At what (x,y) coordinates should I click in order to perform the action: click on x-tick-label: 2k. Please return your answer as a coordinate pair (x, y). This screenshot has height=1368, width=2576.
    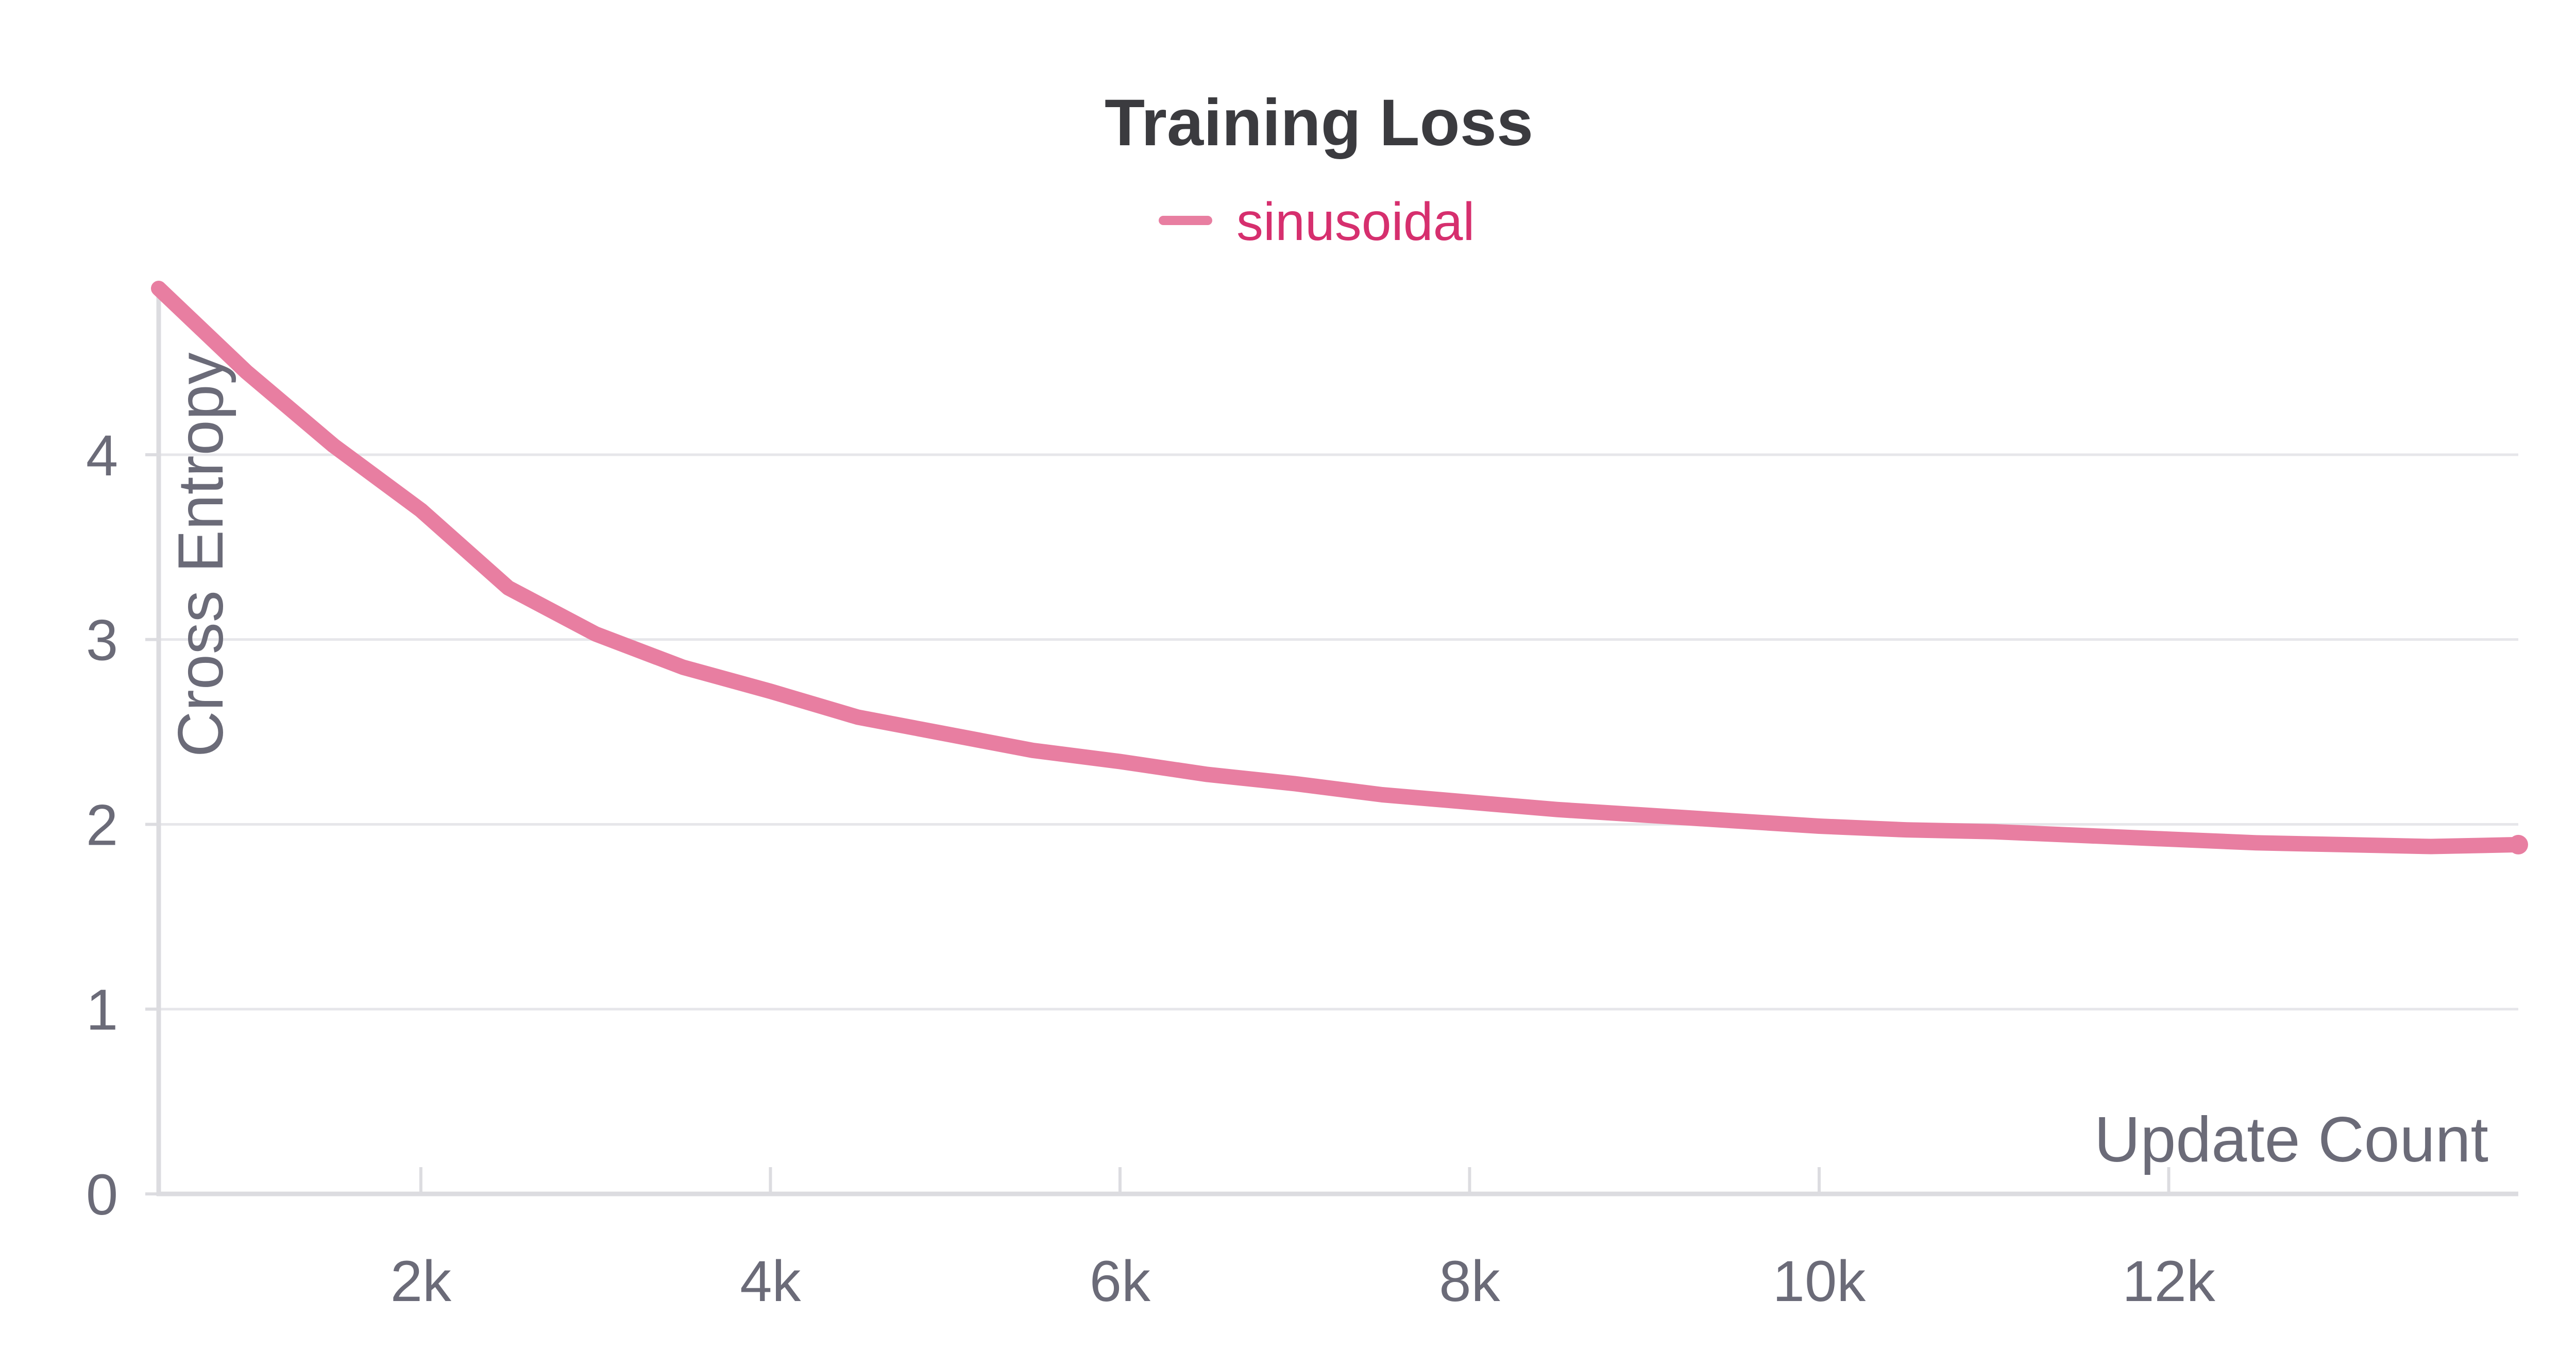
    Looking at the image, I should click on (421, 1281).